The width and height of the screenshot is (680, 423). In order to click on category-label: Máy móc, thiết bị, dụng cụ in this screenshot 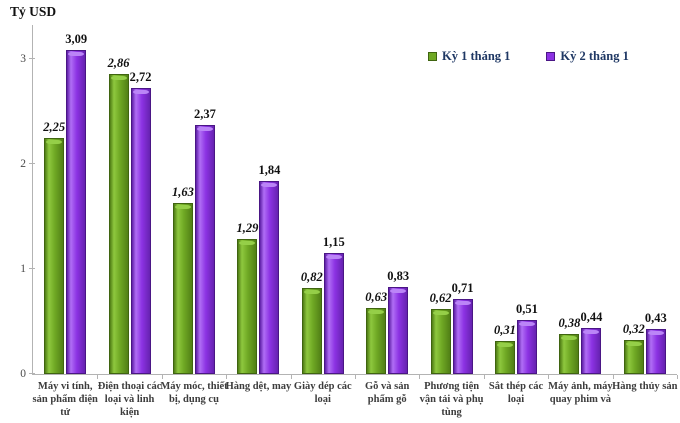, I will do `click(194, 393)`.